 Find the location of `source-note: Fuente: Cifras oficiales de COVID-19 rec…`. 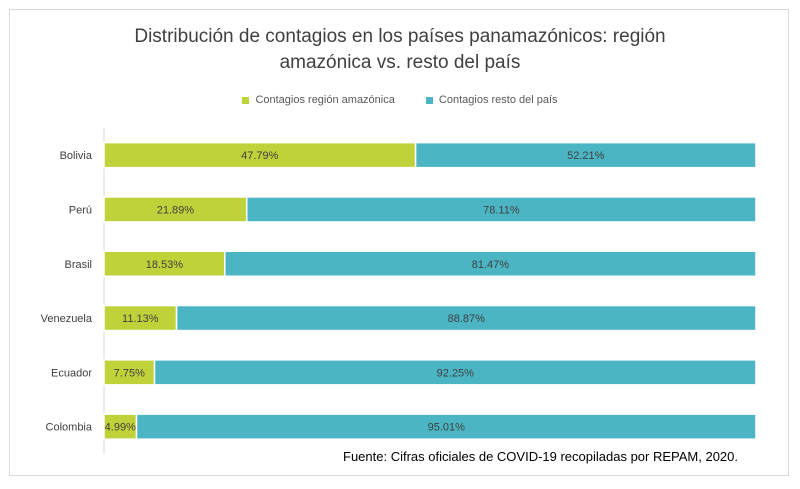

source-note: Fuente: Cifras oficiales de COVID-19 rec… is located at coordinates (540, 456).